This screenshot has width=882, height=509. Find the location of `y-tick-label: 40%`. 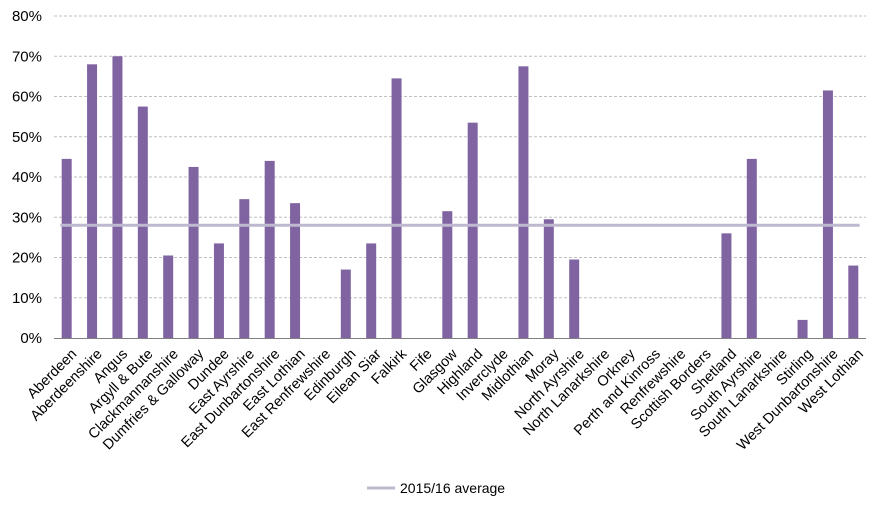

y-tick-label: 40% is located at coordinates (27, 177).